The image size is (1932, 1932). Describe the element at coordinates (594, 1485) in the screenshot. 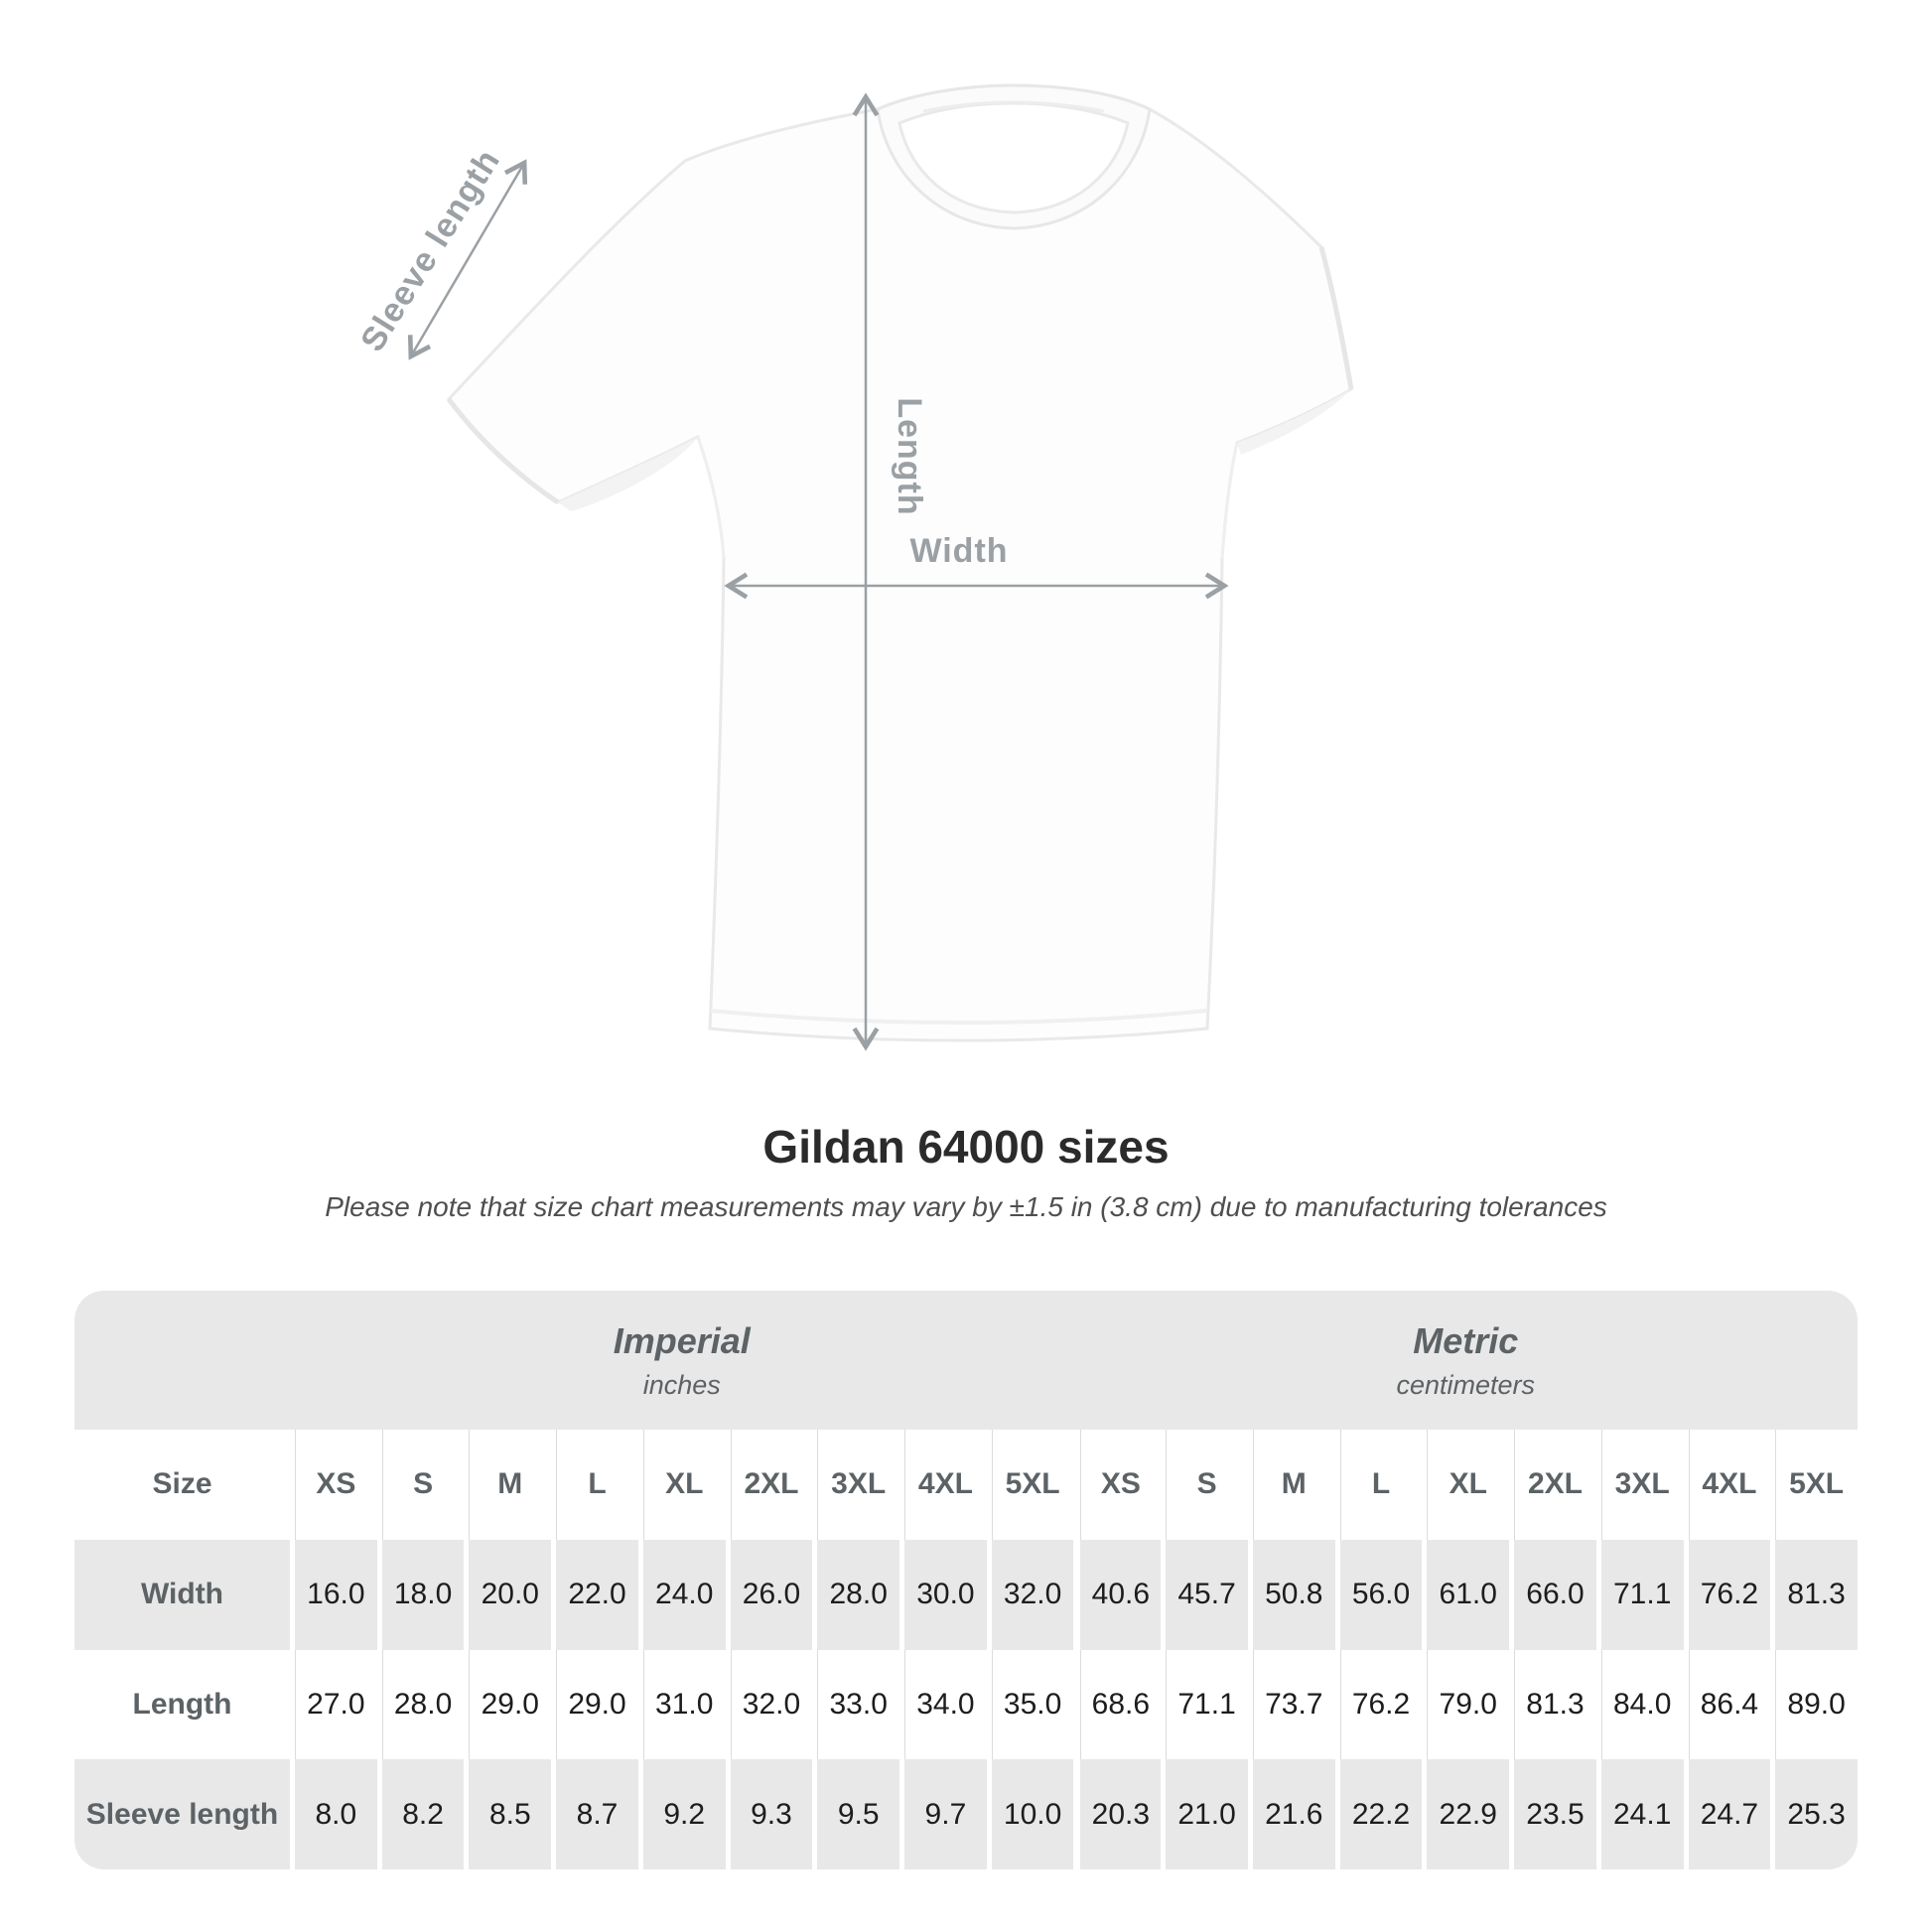

I see `size-header-imperial-l: L` at that location.